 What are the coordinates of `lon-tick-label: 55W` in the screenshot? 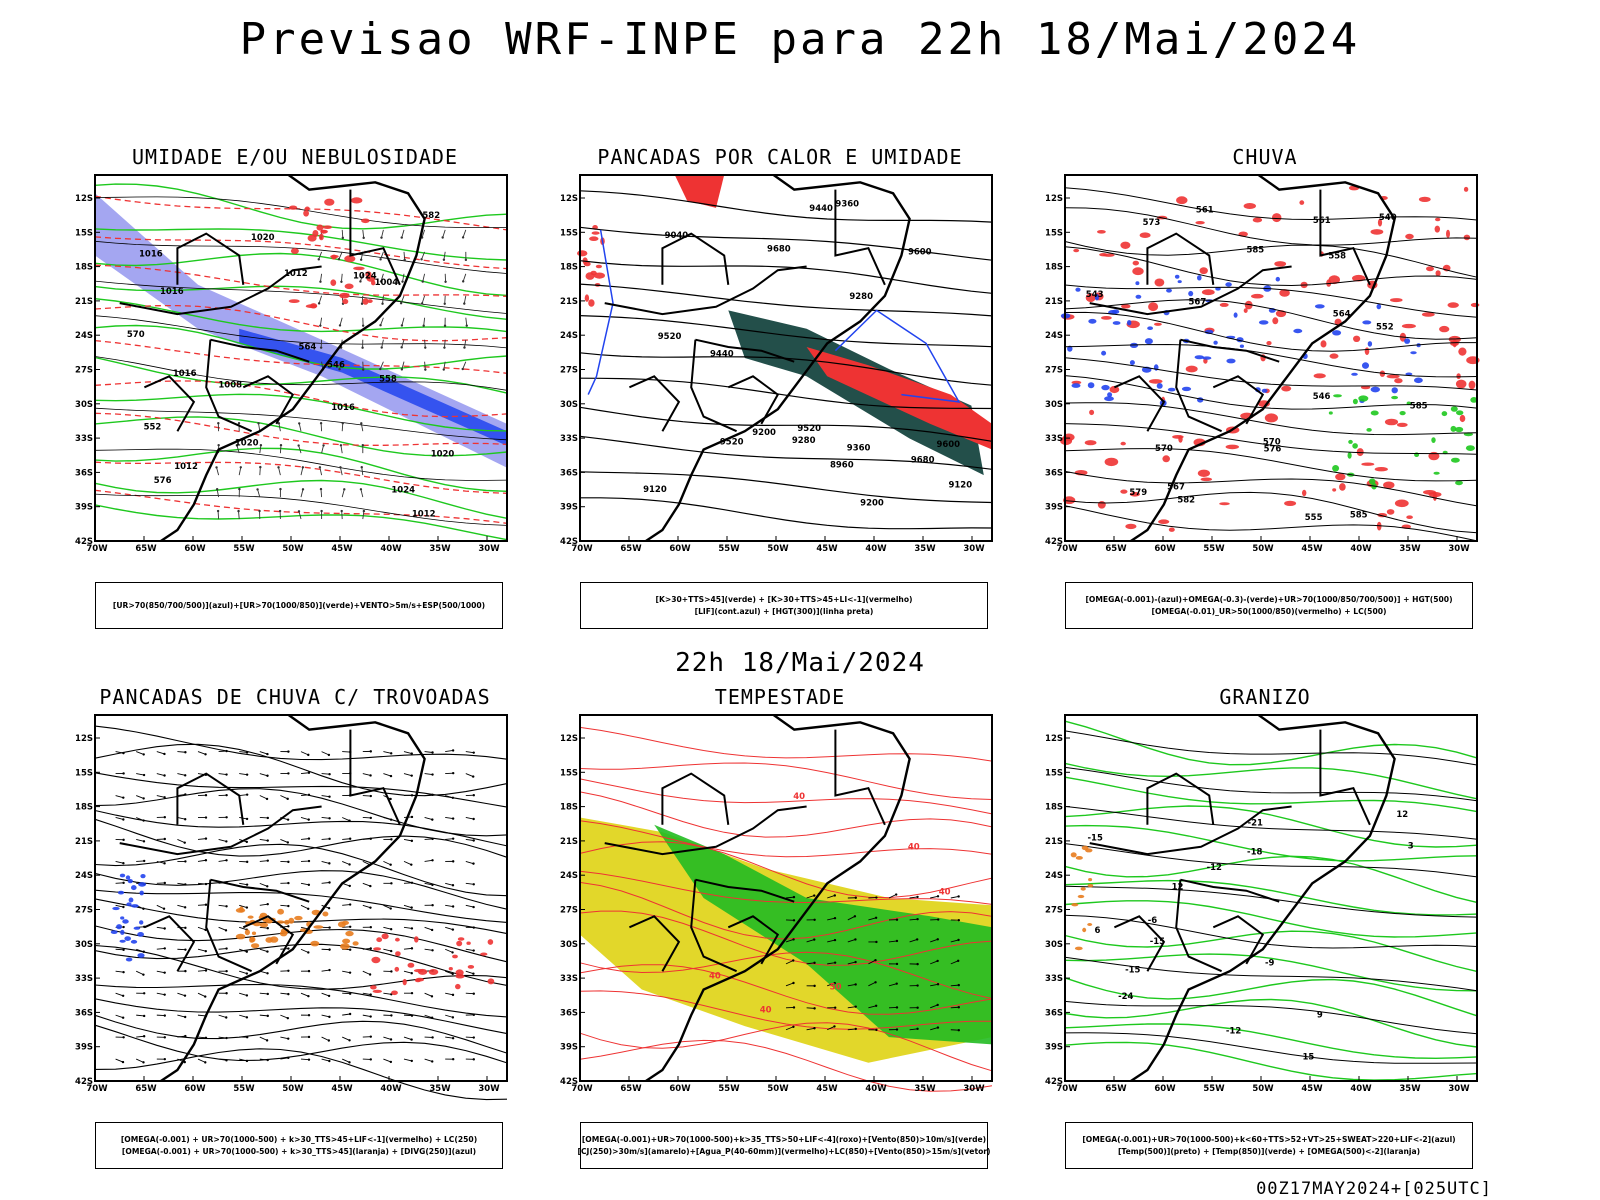 It's located at (729, 1089).